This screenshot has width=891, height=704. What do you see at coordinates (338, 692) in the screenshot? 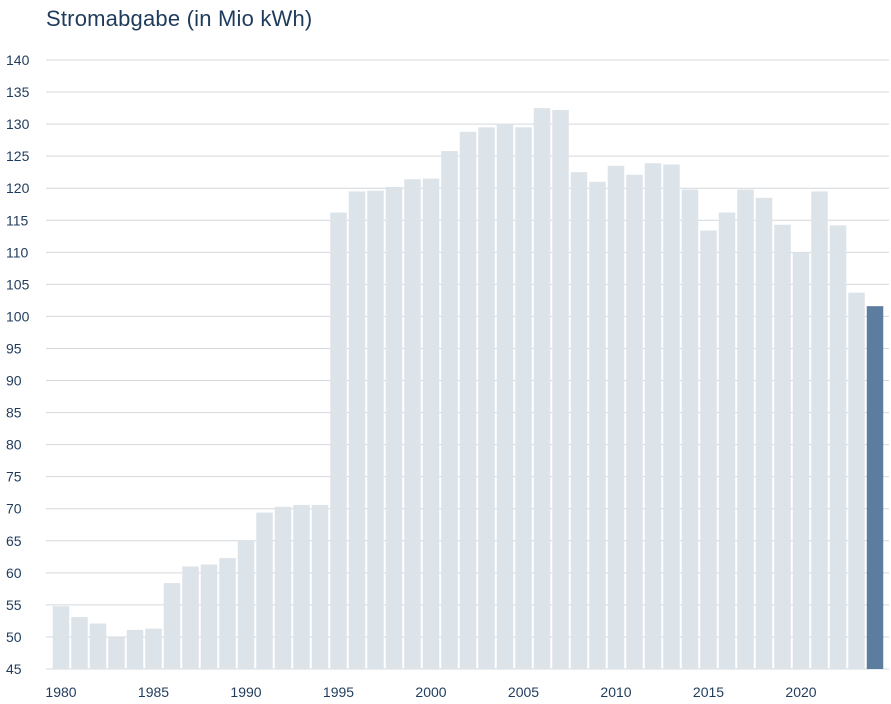
I see `x-tick-label: 1995` at bounding box center [338, 692].